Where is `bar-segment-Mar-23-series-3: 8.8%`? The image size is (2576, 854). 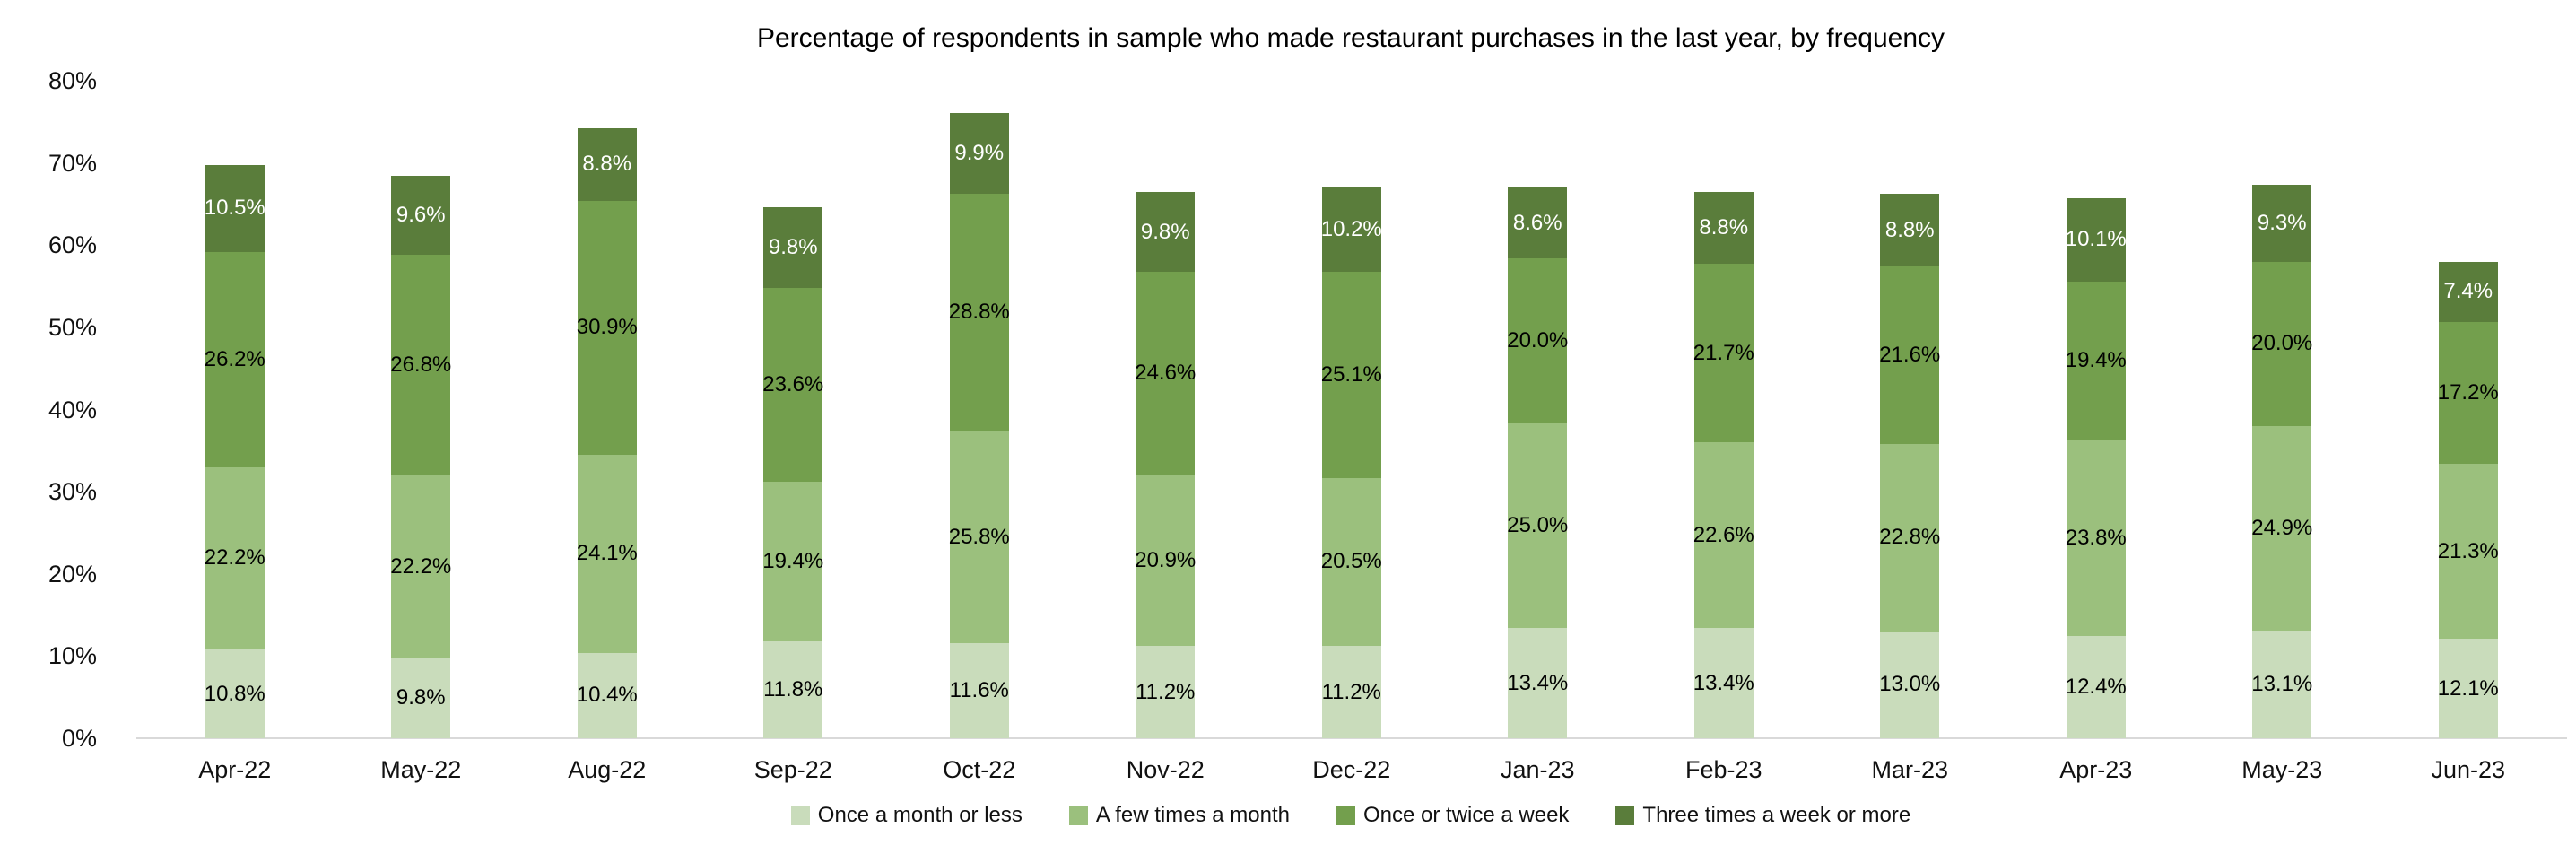 bar-segment-Mar-23-series-3: 8.8% is located at coordinates (1910, 230).